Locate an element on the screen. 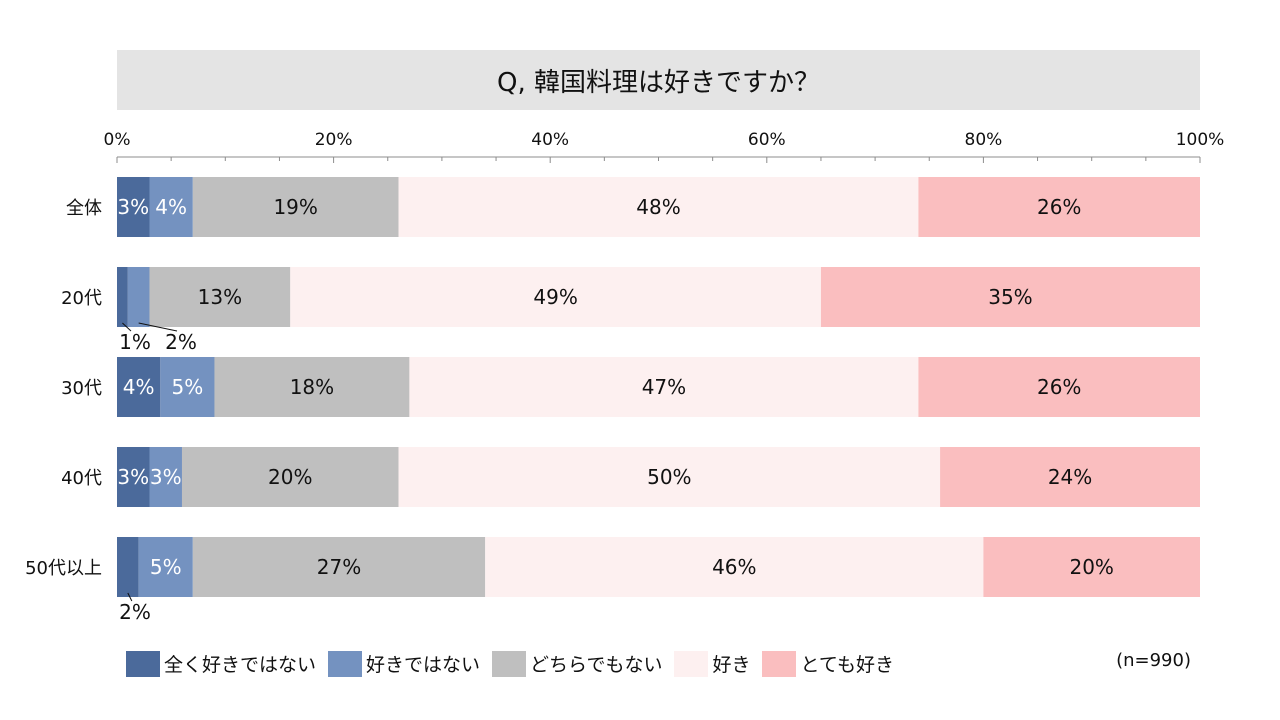  category-label: 40代 is located at coordinates (81, 478).